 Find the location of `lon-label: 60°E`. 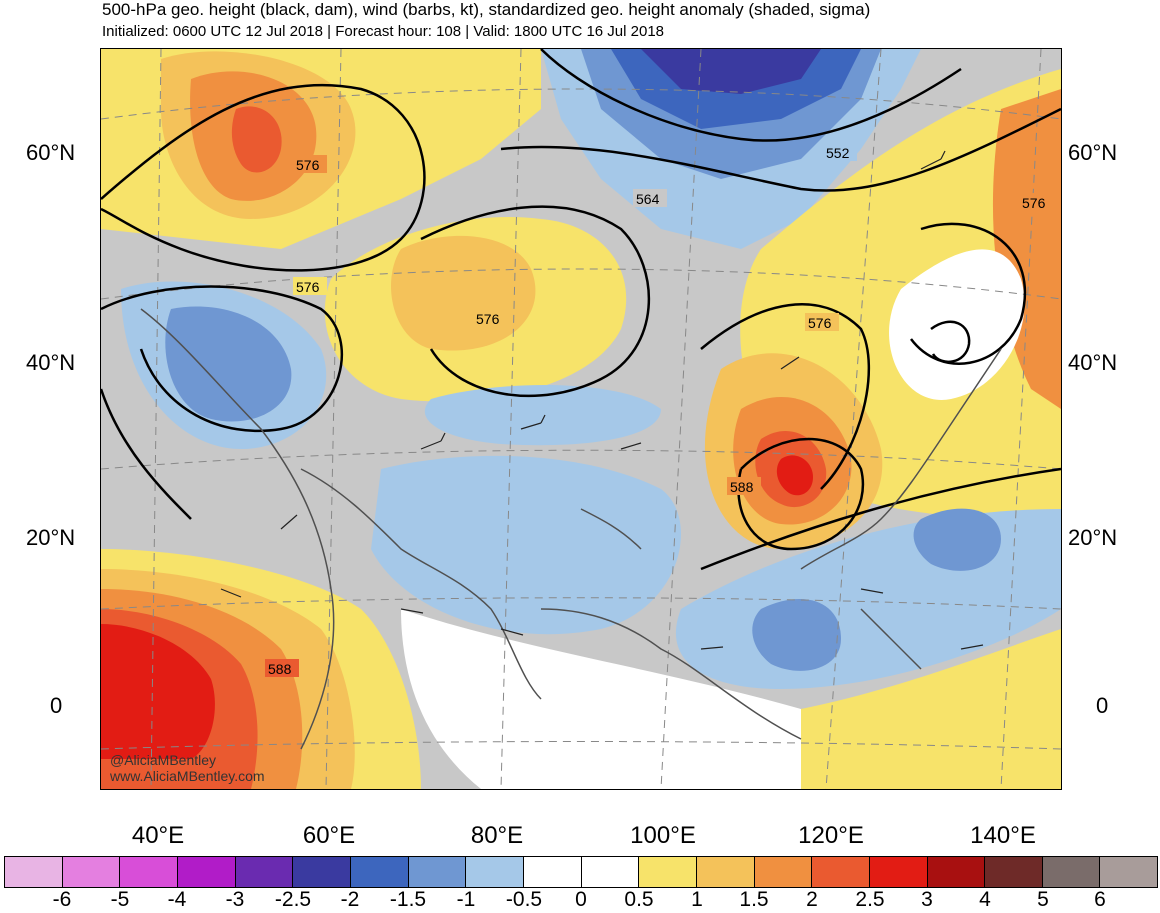

lon-label: 60°E is located at coordinates (329, 835).